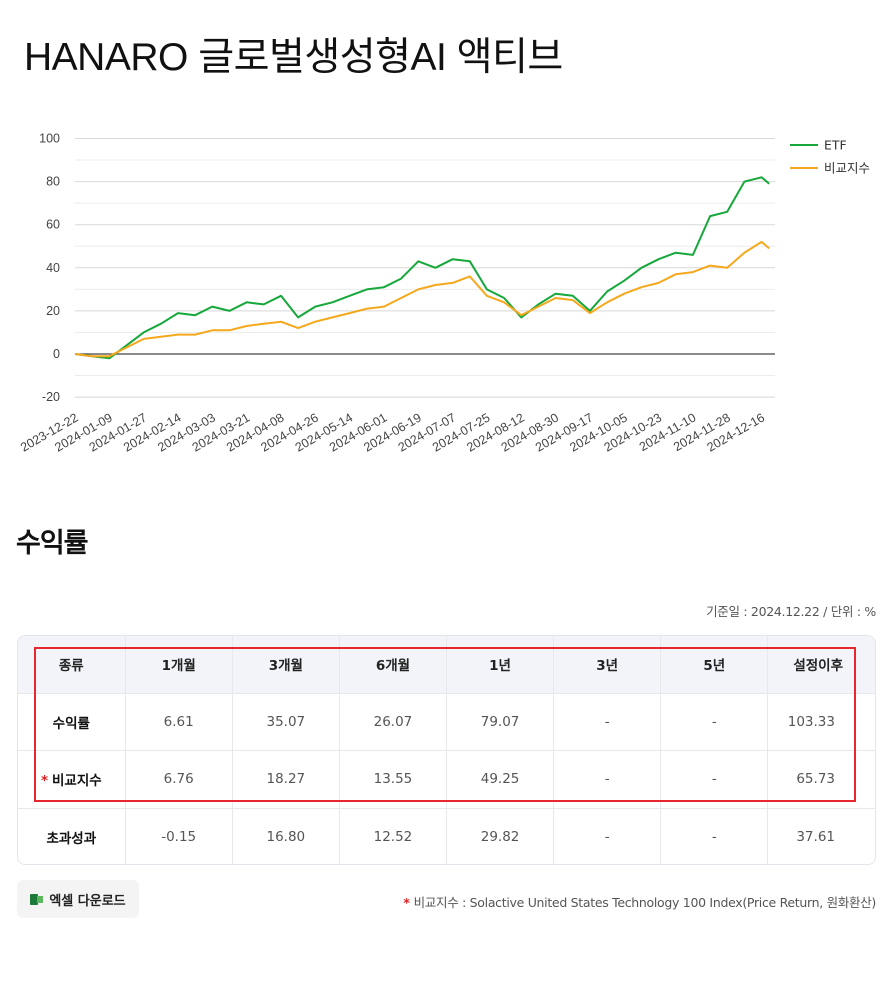 The height and width of the screenshot is (1001, 892). Describe the element at coordinates (49, 139) in the screenshot. I see `y-tick-label: 100` at that location.